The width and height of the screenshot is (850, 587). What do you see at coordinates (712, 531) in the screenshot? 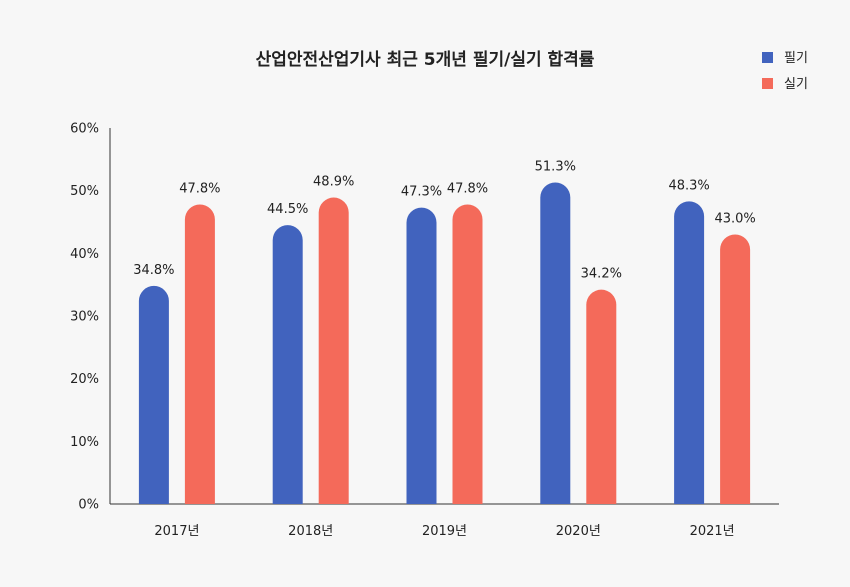
I see `x-tick-label: 2021년` at bounding box center [712, 531].